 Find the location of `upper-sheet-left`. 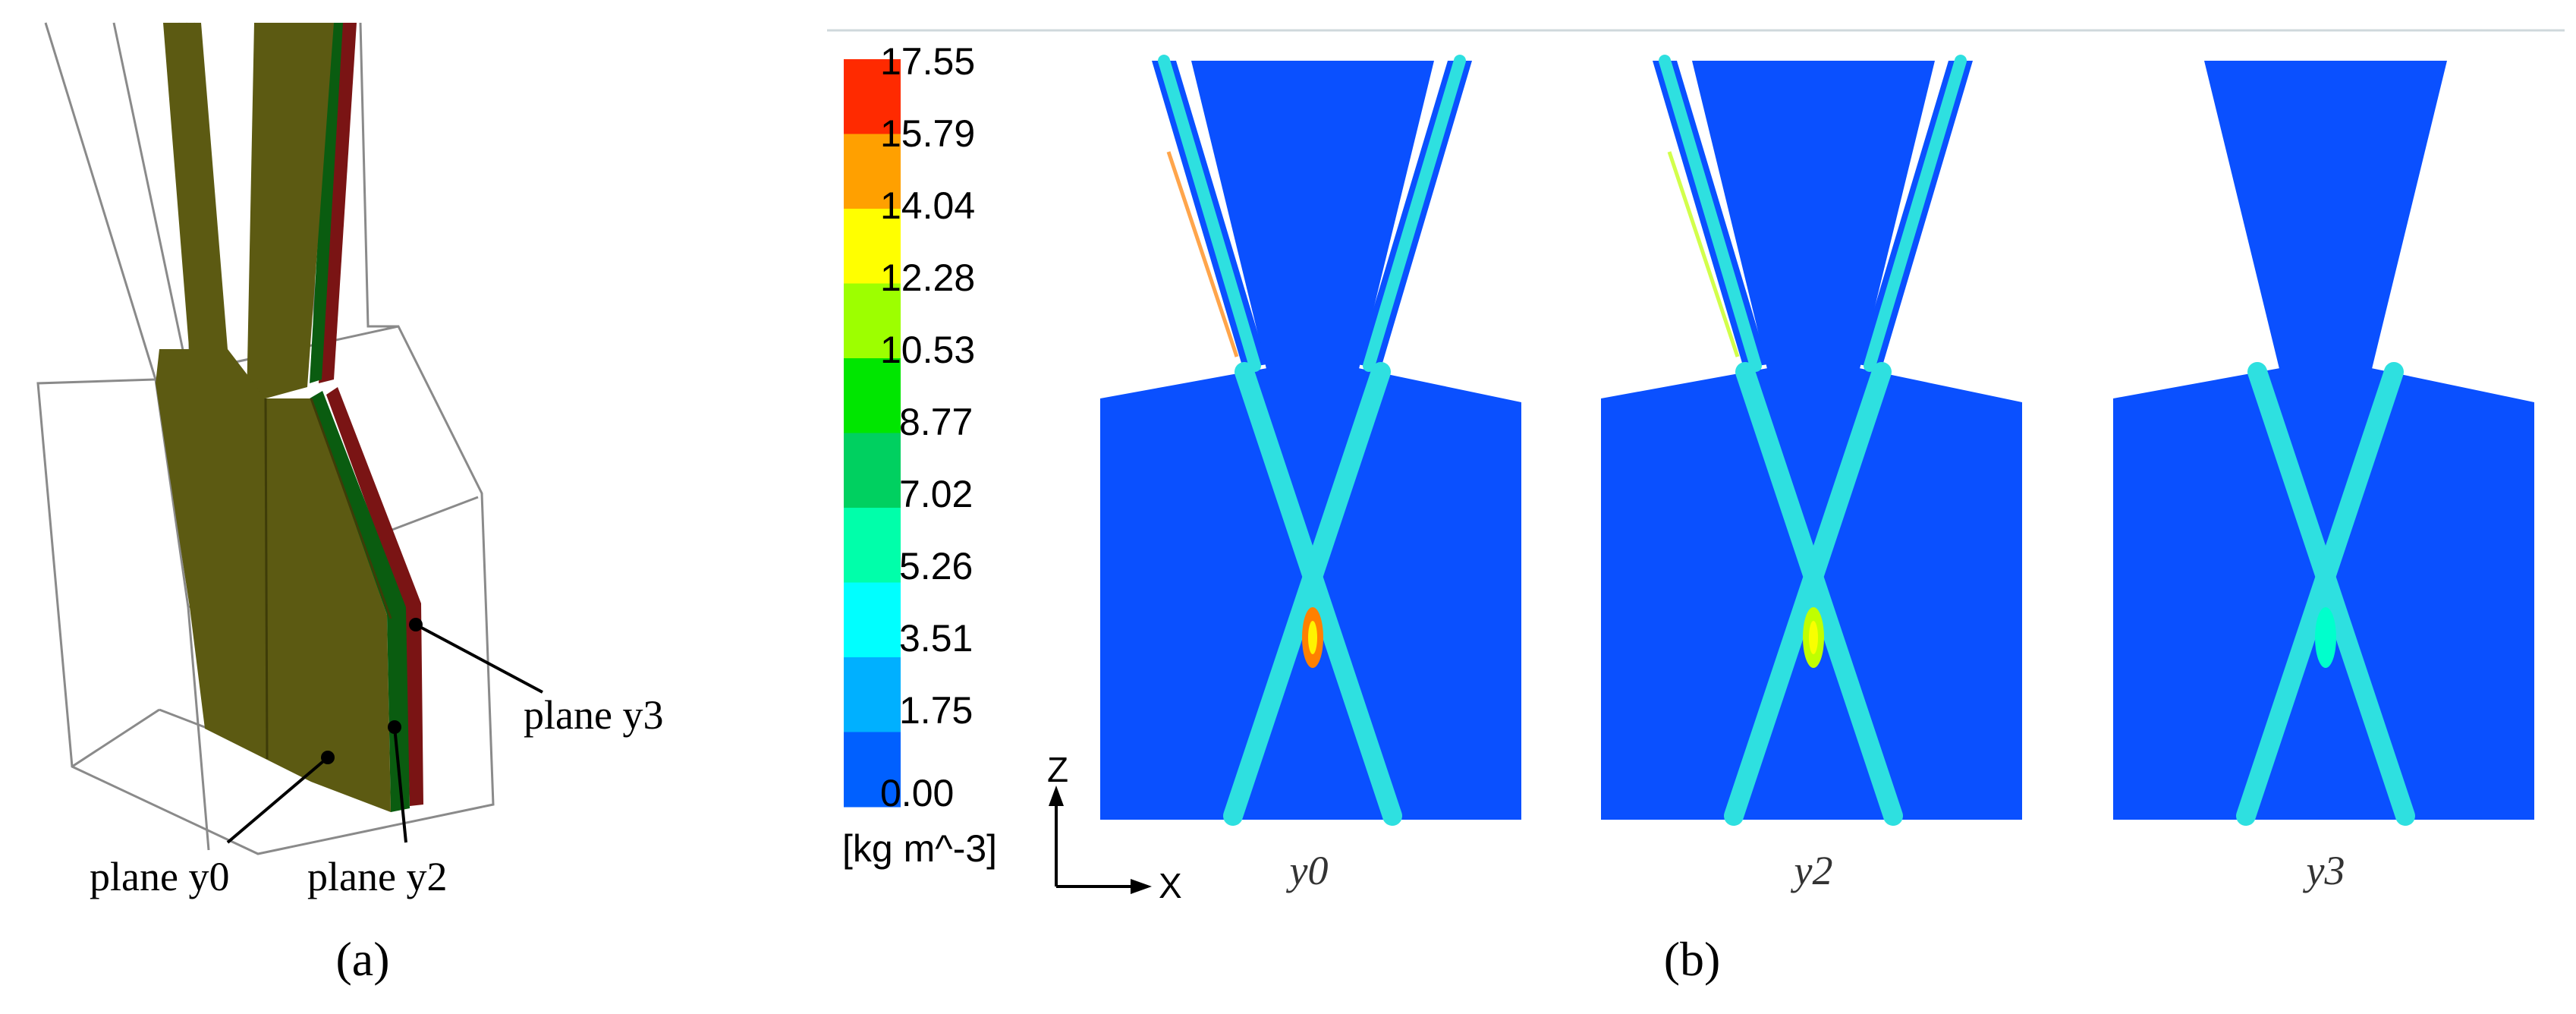

upper-sheet-left is located at coordinates (195, 190).